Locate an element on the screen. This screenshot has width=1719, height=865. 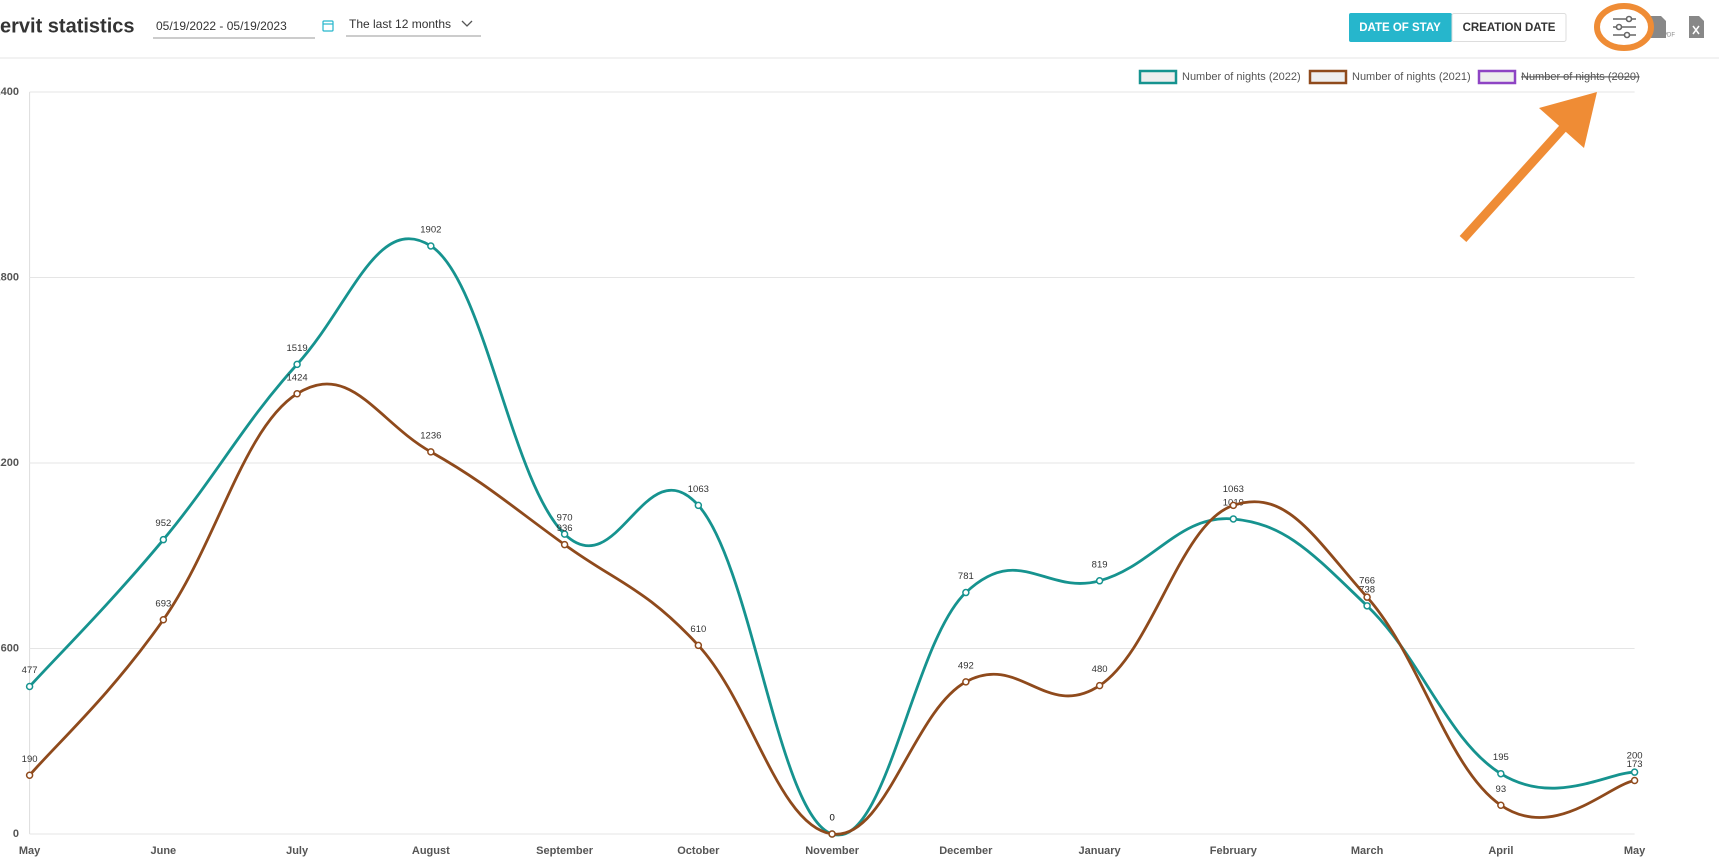
data-label: 492 is located at coordinates (966, 665).